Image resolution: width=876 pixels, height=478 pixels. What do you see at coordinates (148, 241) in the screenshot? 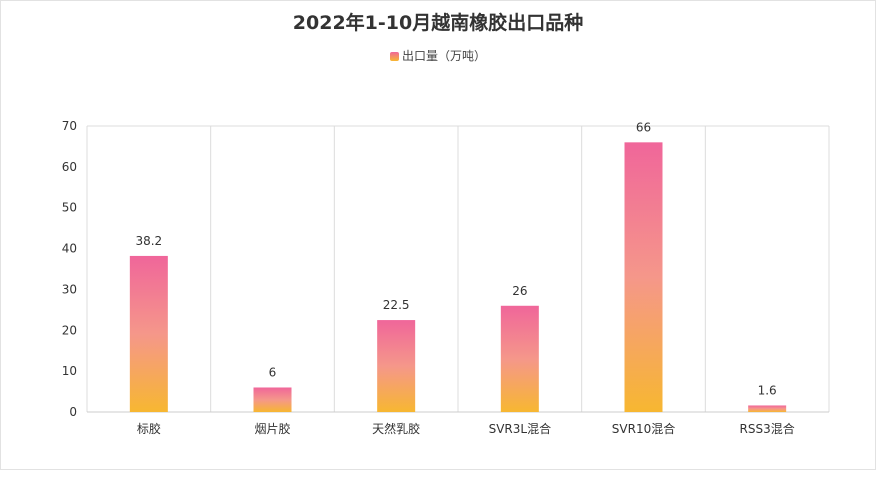
I see `data-label: 38.2` at bounding box center [148, 241].